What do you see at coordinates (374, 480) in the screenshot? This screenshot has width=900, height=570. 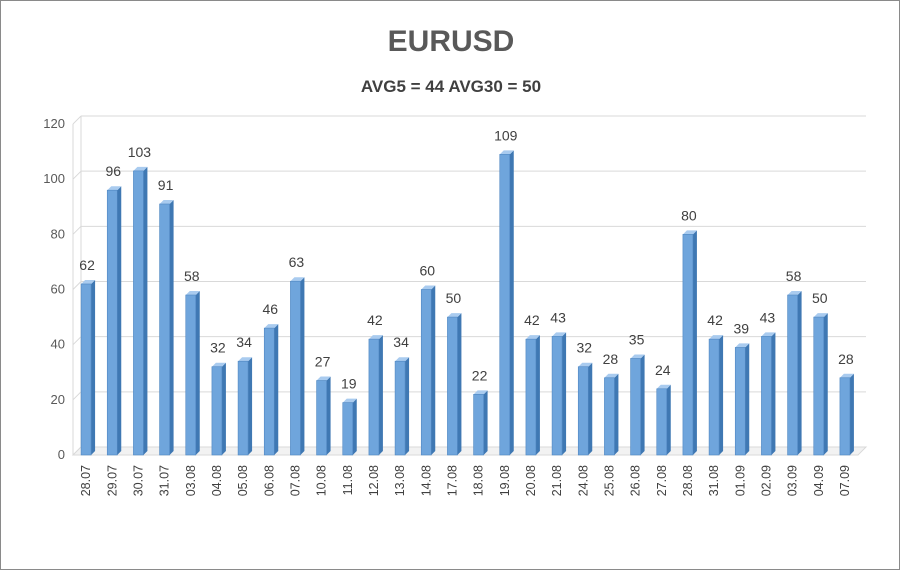 I see `x-tick-label: 12.08` at bounding box center [374, 480].